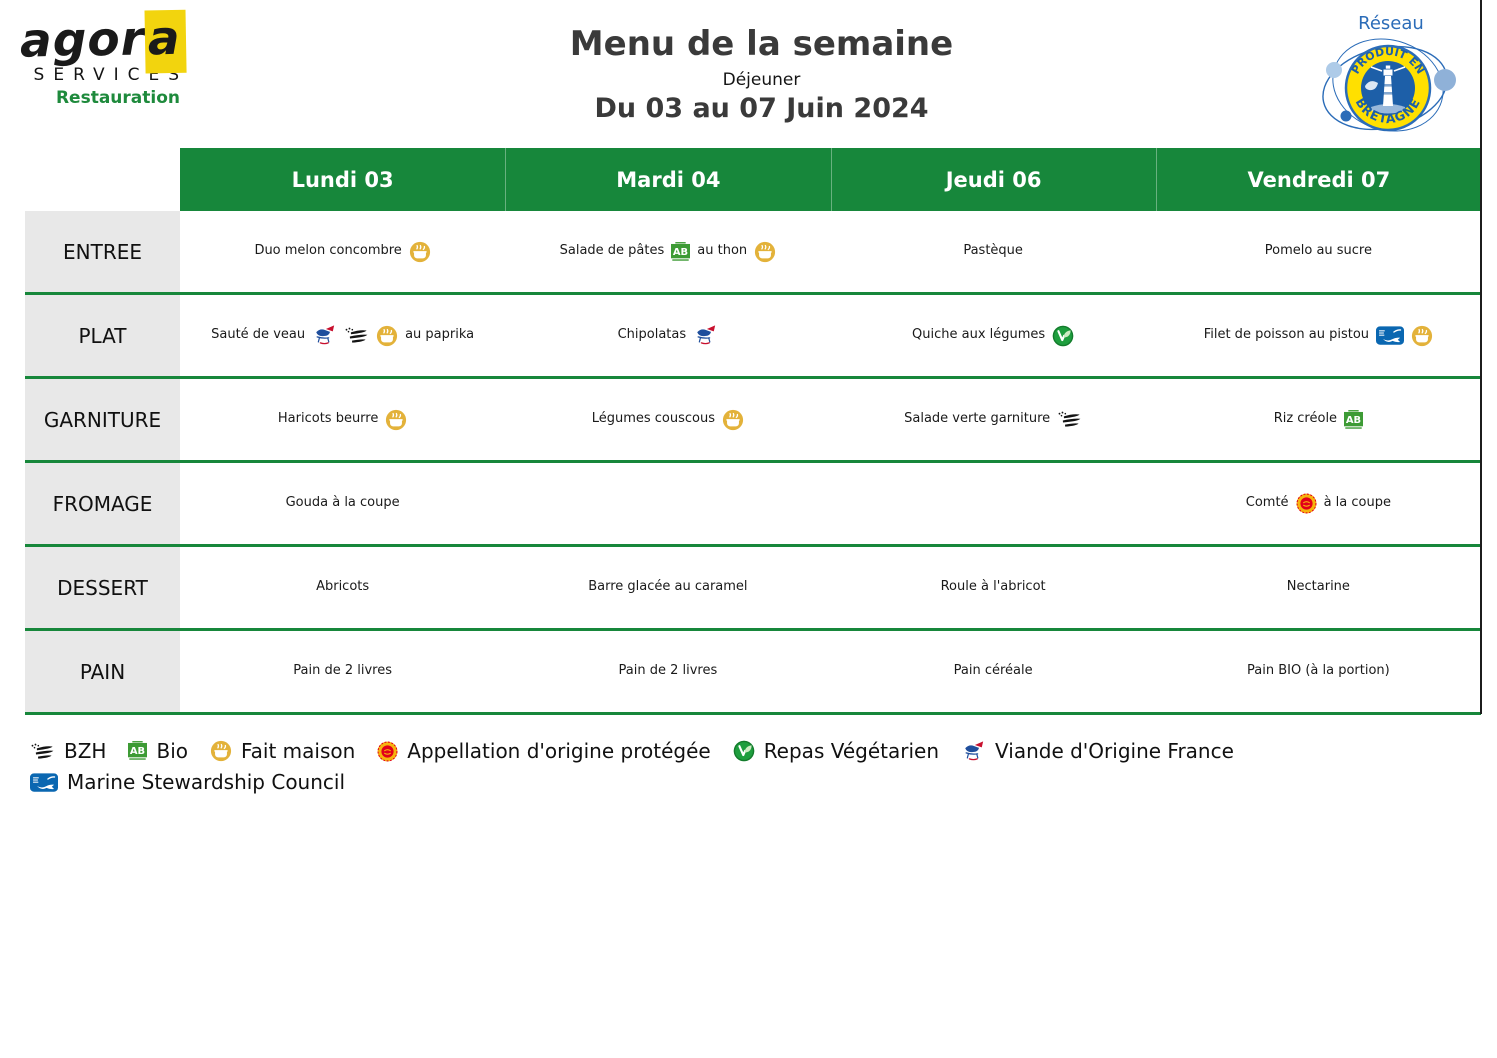 This screenshot has height=1058, width=1497. Describe the element at coordinates (115, 41) in the screenshot. I see `agora-wordmark: agora` at that location.